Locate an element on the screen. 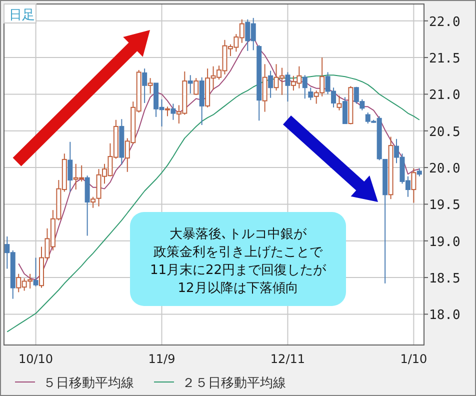  annotation: 大暴落後､トルコ中銀が is located at coordinates (239, 234).